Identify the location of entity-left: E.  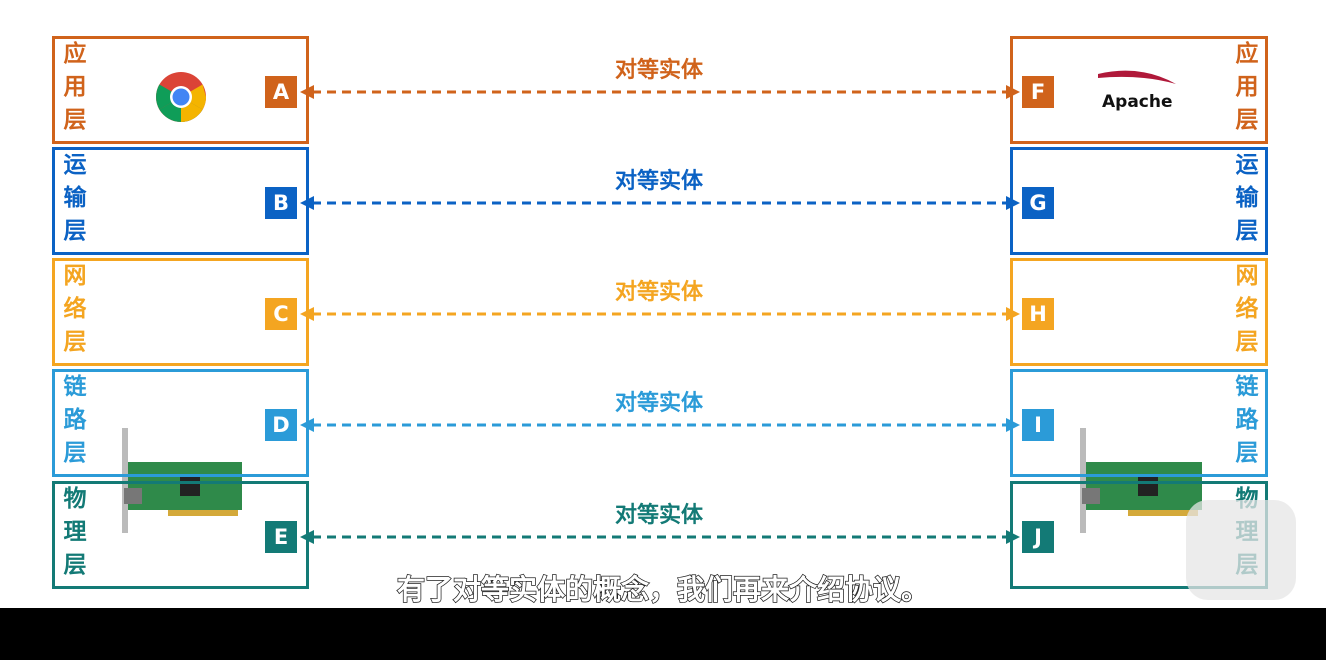
(281, 537).